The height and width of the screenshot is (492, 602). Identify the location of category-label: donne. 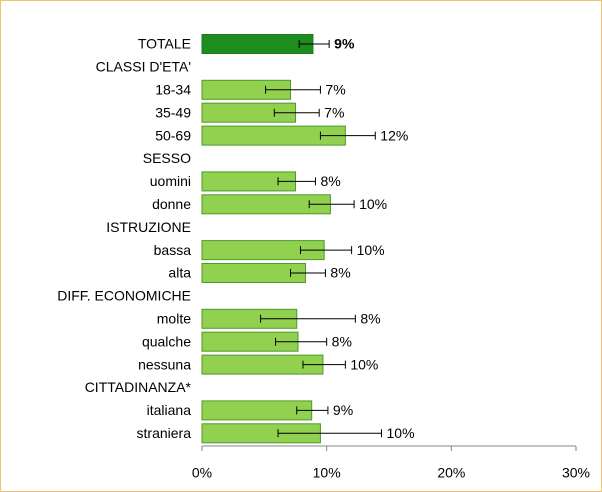
(171, 204).